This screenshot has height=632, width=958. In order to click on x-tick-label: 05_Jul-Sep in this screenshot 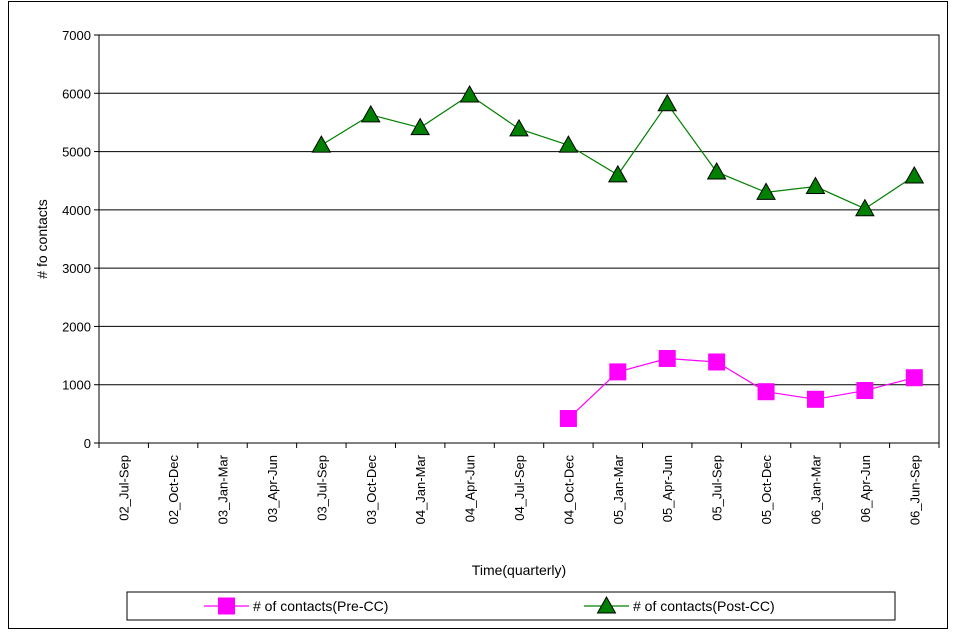, I will do `click(717, 488)`.